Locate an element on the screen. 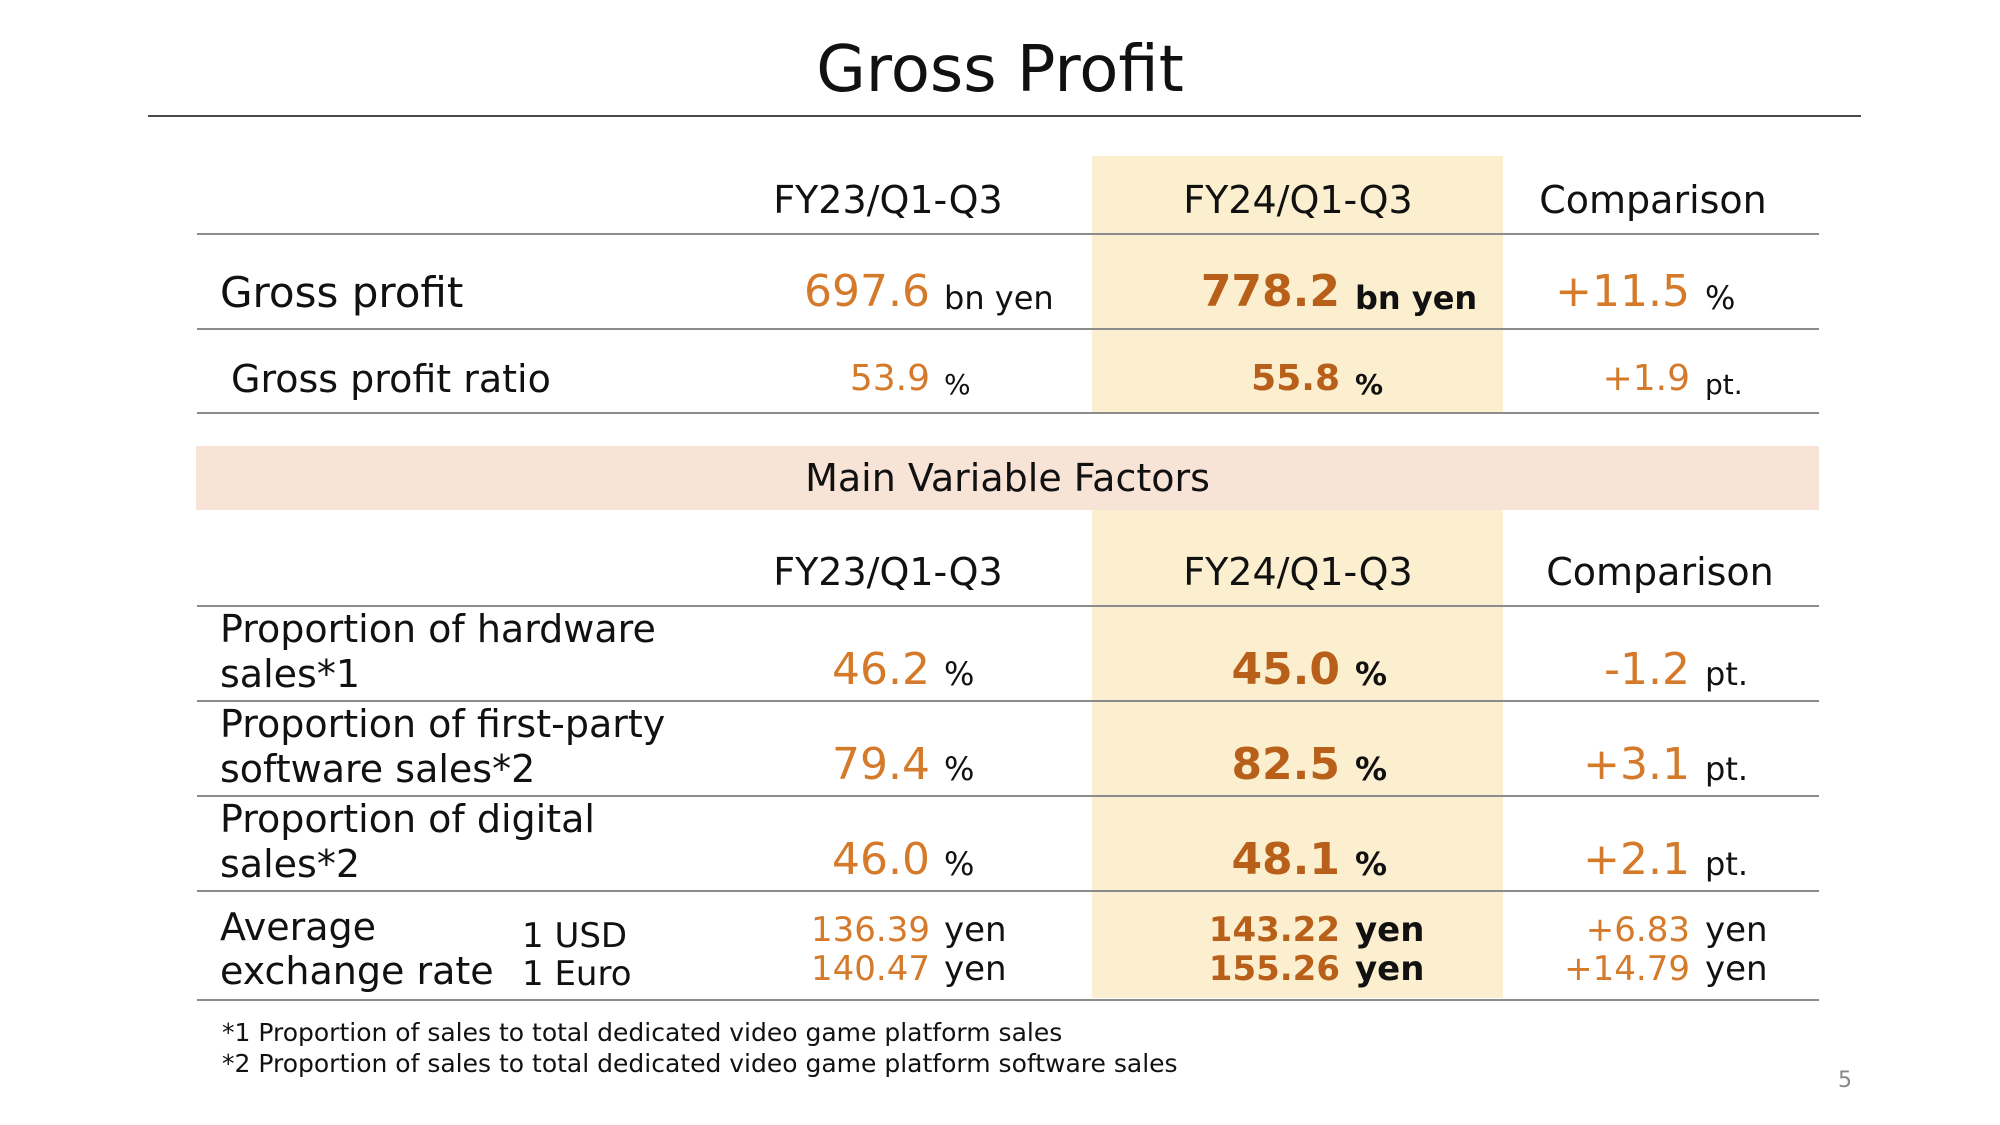 The image size is (2000, 1125). digital-comparison-unit: pt. is located at coordinates (1727, 864).